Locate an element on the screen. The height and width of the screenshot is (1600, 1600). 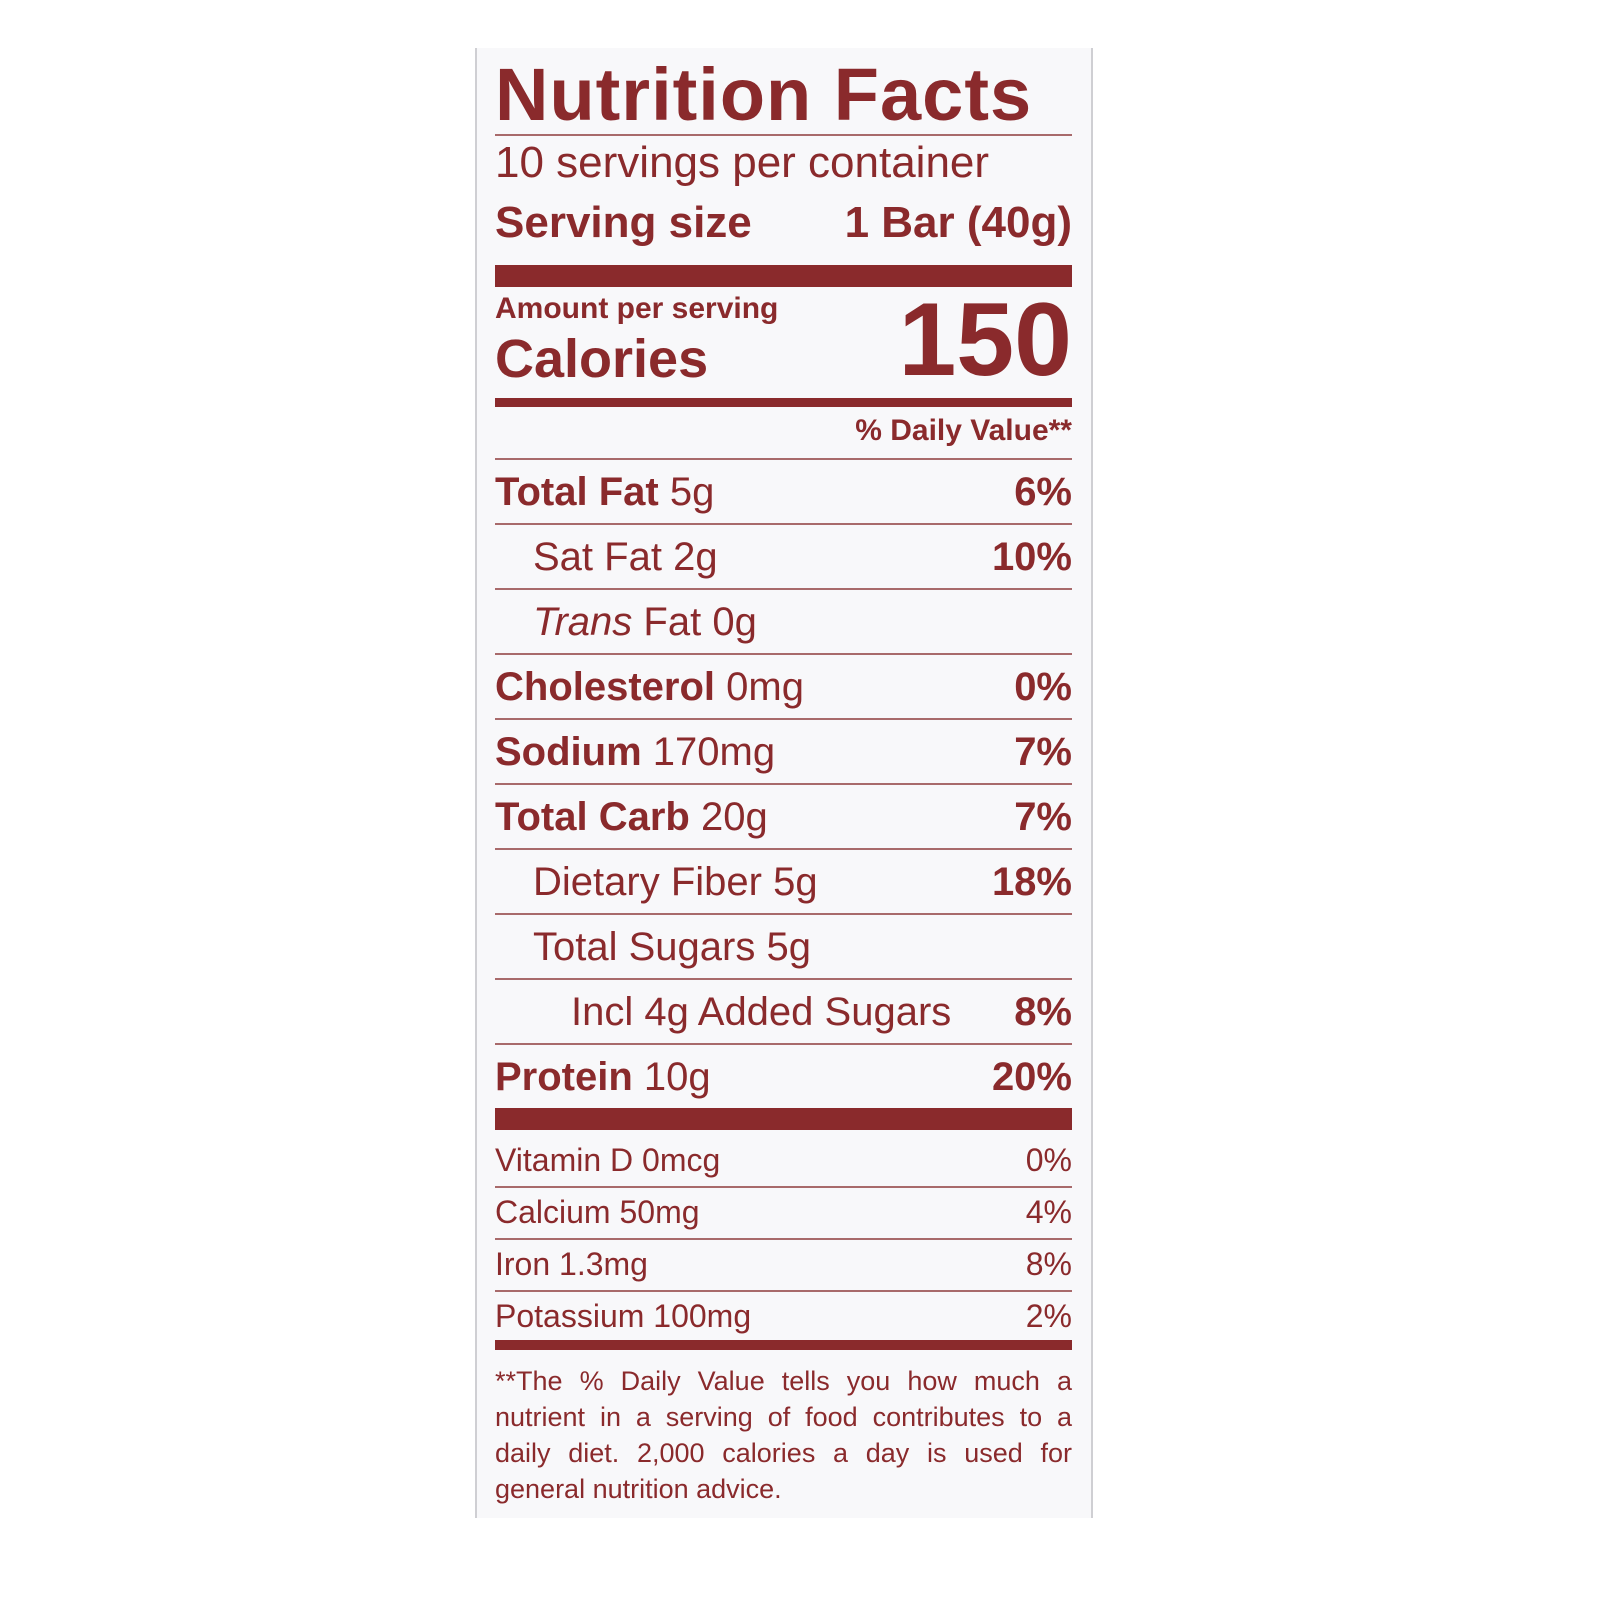
vitamin-name: Calcium is located at coordinates (553, 1211).